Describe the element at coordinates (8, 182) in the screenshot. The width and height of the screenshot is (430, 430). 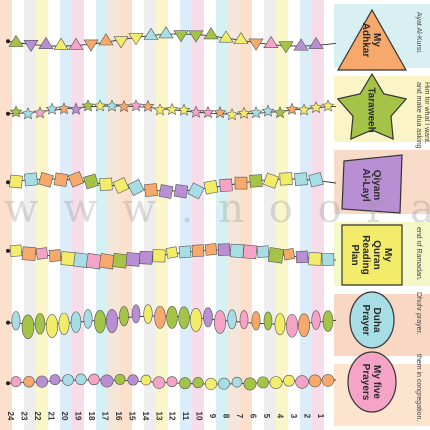
I see `garland-anchor` at that location.